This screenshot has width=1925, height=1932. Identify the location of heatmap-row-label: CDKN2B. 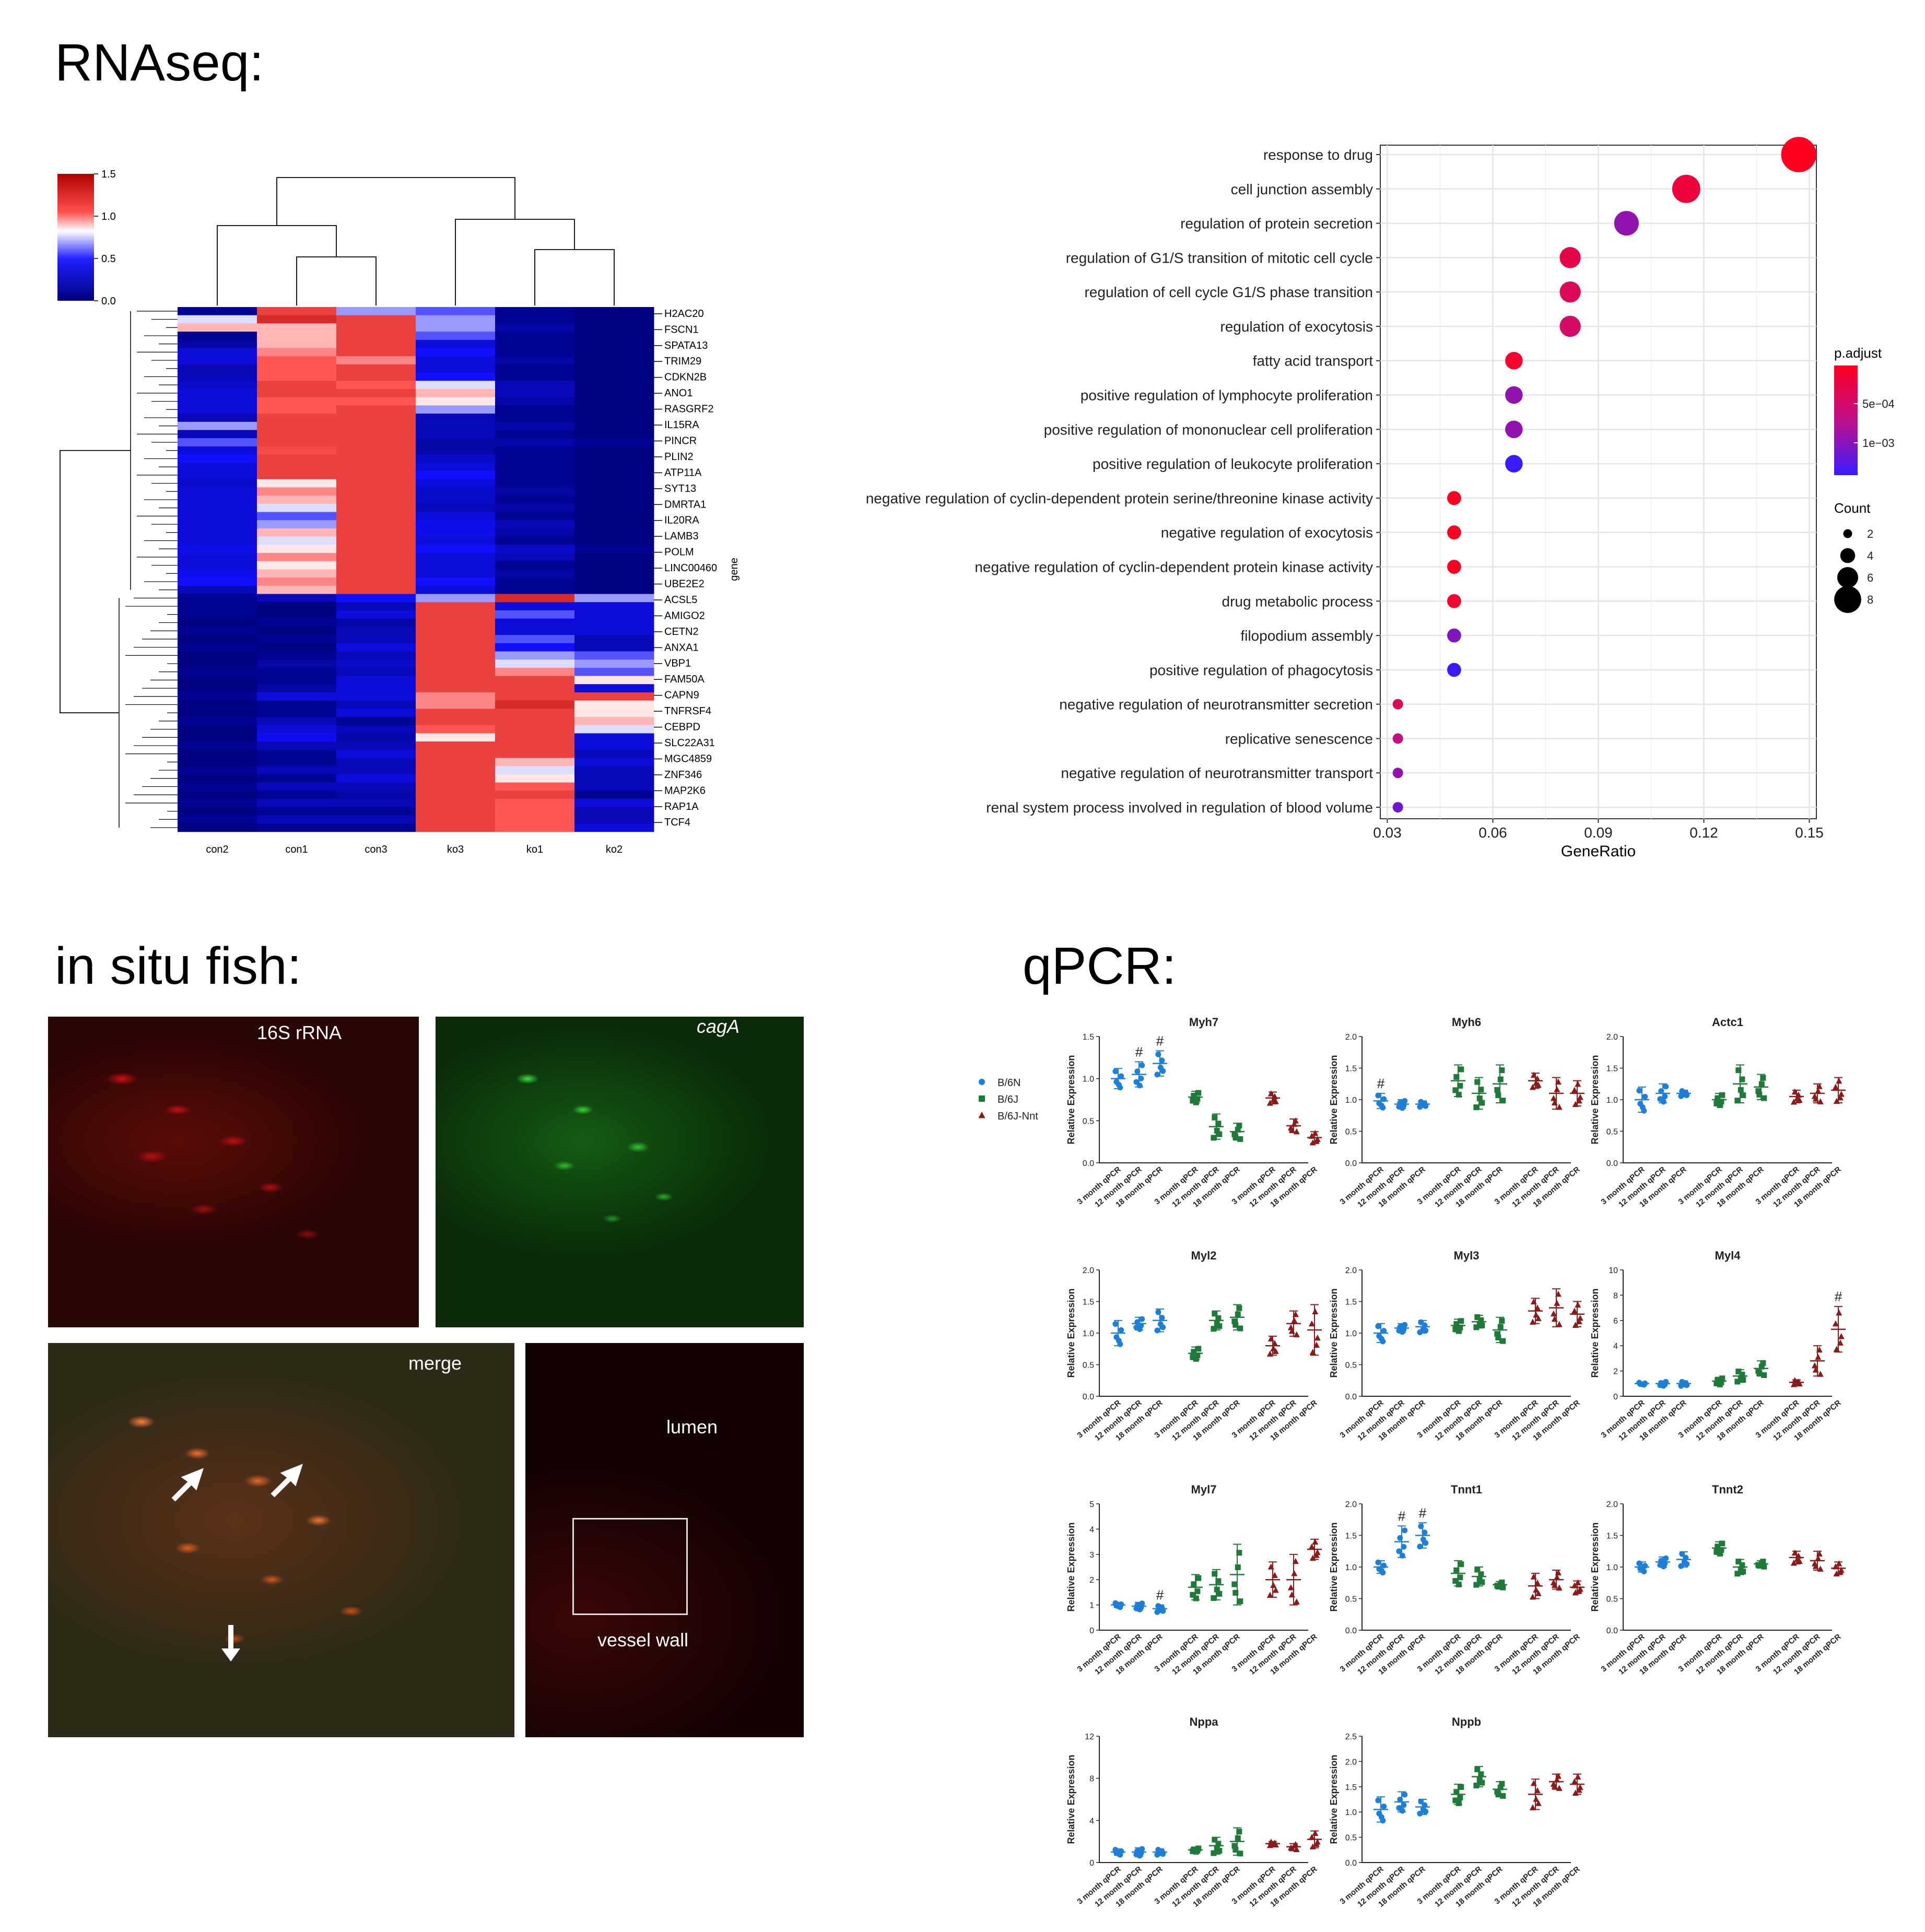
(685, 377).